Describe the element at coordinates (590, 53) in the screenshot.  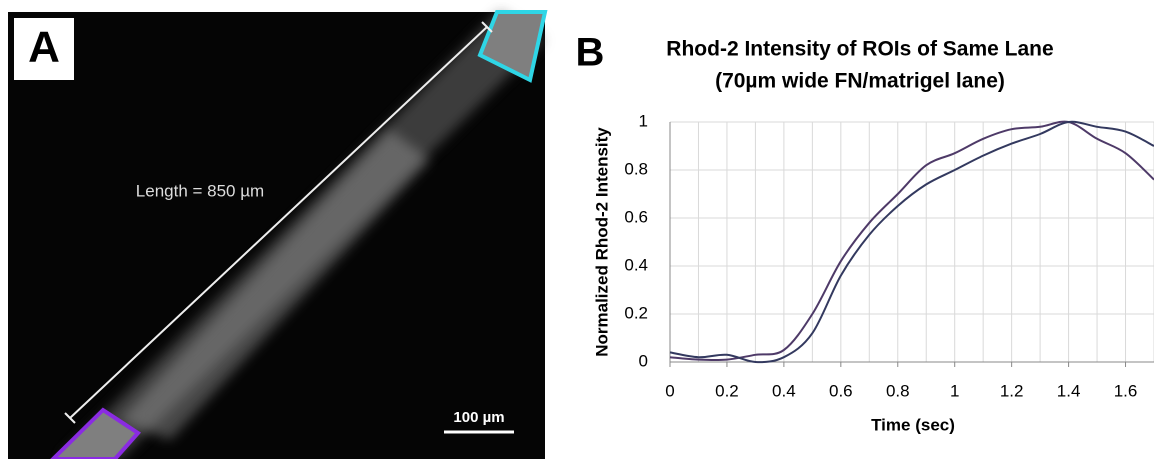
I see `panel-label: B` at that location.